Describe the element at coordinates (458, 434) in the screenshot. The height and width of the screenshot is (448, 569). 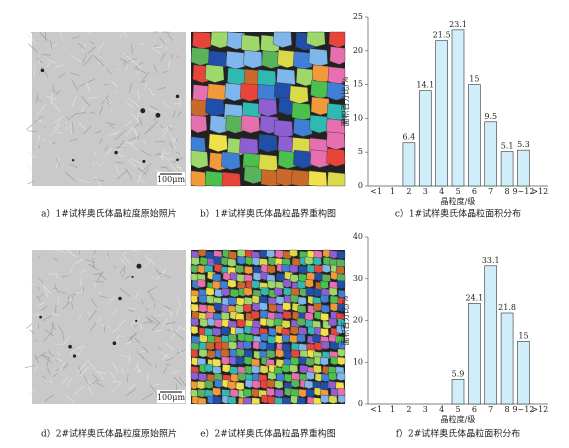
I see `caption: f）2#试样奥氏体晶粒面积分布` at that location.